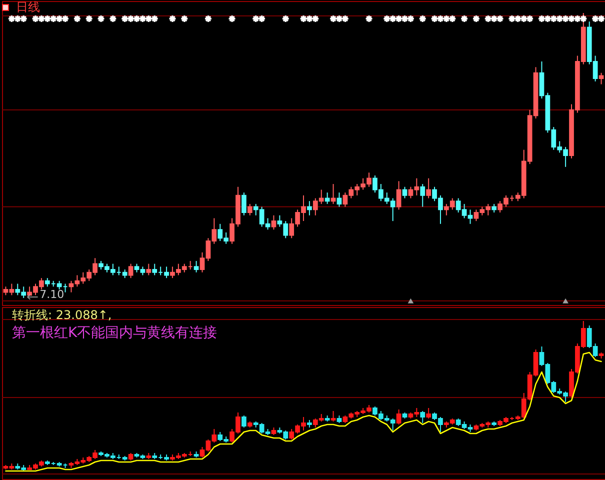 The image size is (605, 480). Describe the element at coordinates (52, 294) in the screenshot. I see `annotation: 7.10` at that location.